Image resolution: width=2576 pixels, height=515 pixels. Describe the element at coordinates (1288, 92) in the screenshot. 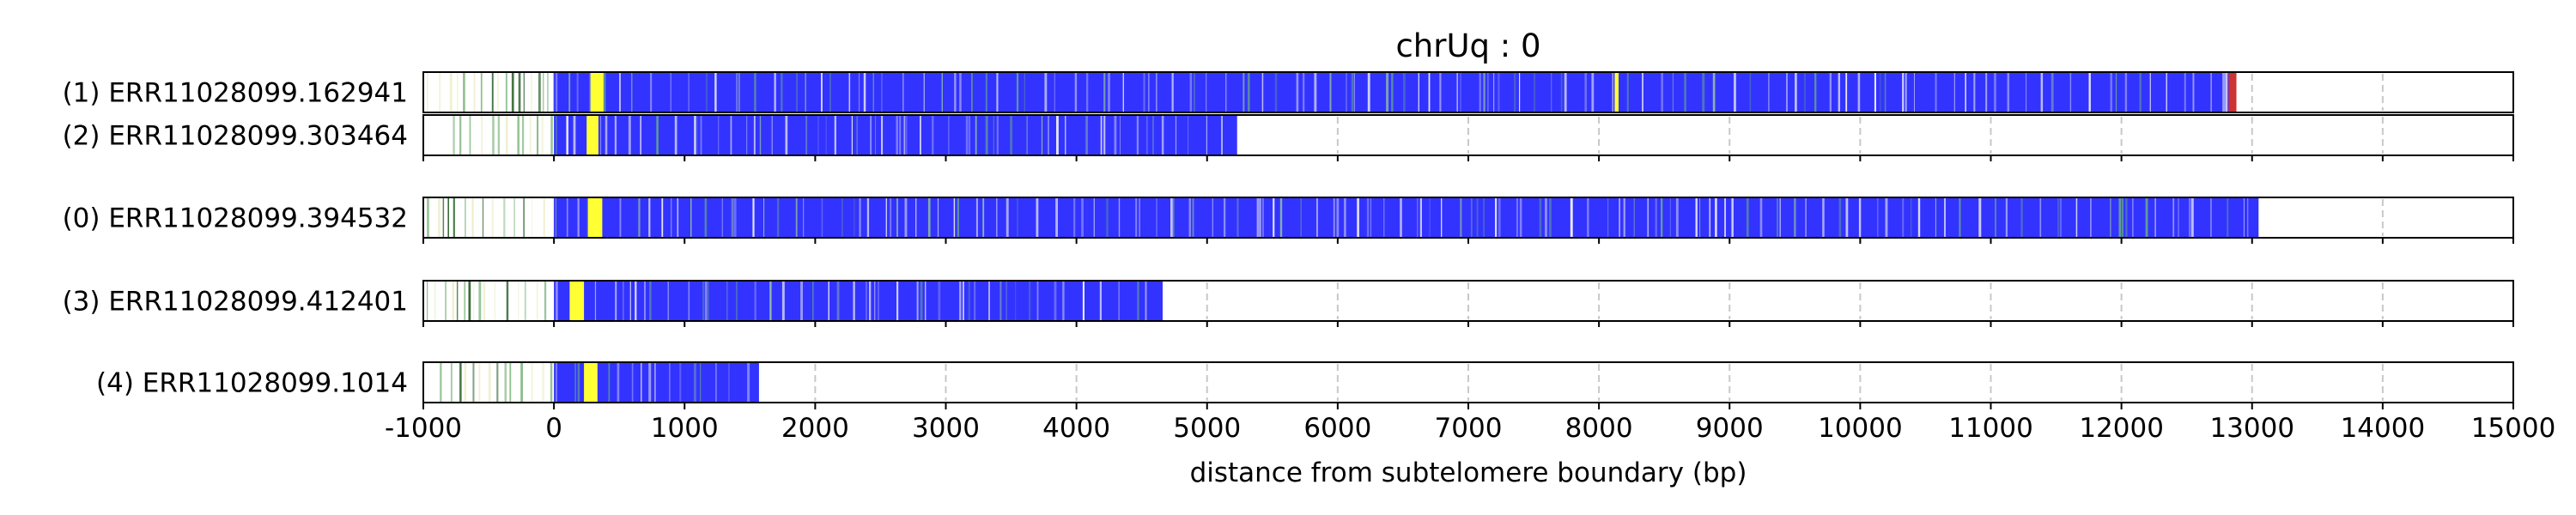

I see `read-track: (1) ERR11028099.162941` at that location.